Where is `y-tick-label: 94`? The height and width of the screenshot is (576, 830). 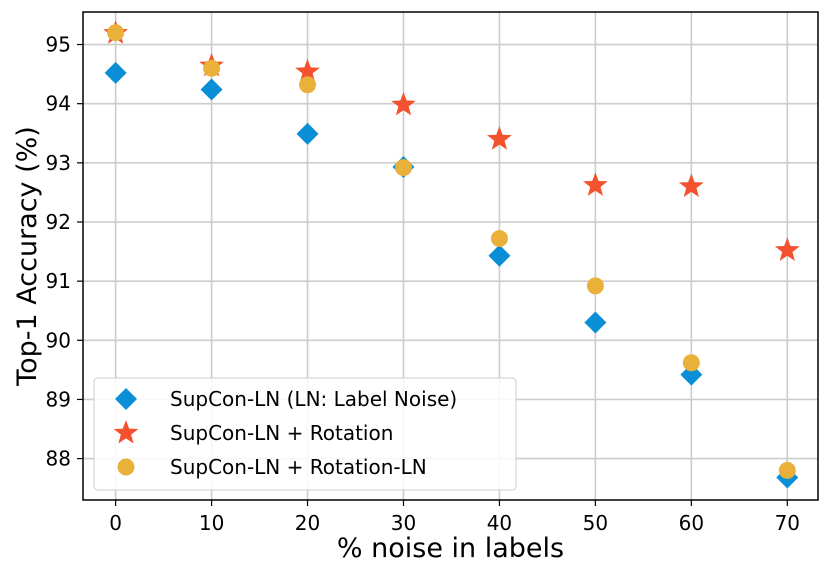
y-tick-label: 94 is located at coordinates (58, 104).